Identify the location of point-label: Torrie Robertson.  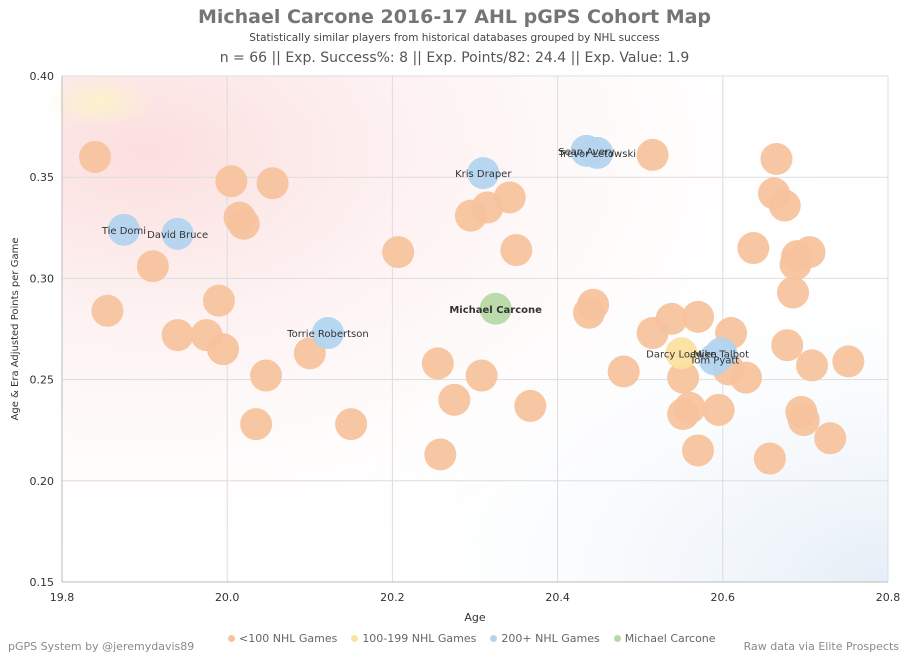
(327, 334).